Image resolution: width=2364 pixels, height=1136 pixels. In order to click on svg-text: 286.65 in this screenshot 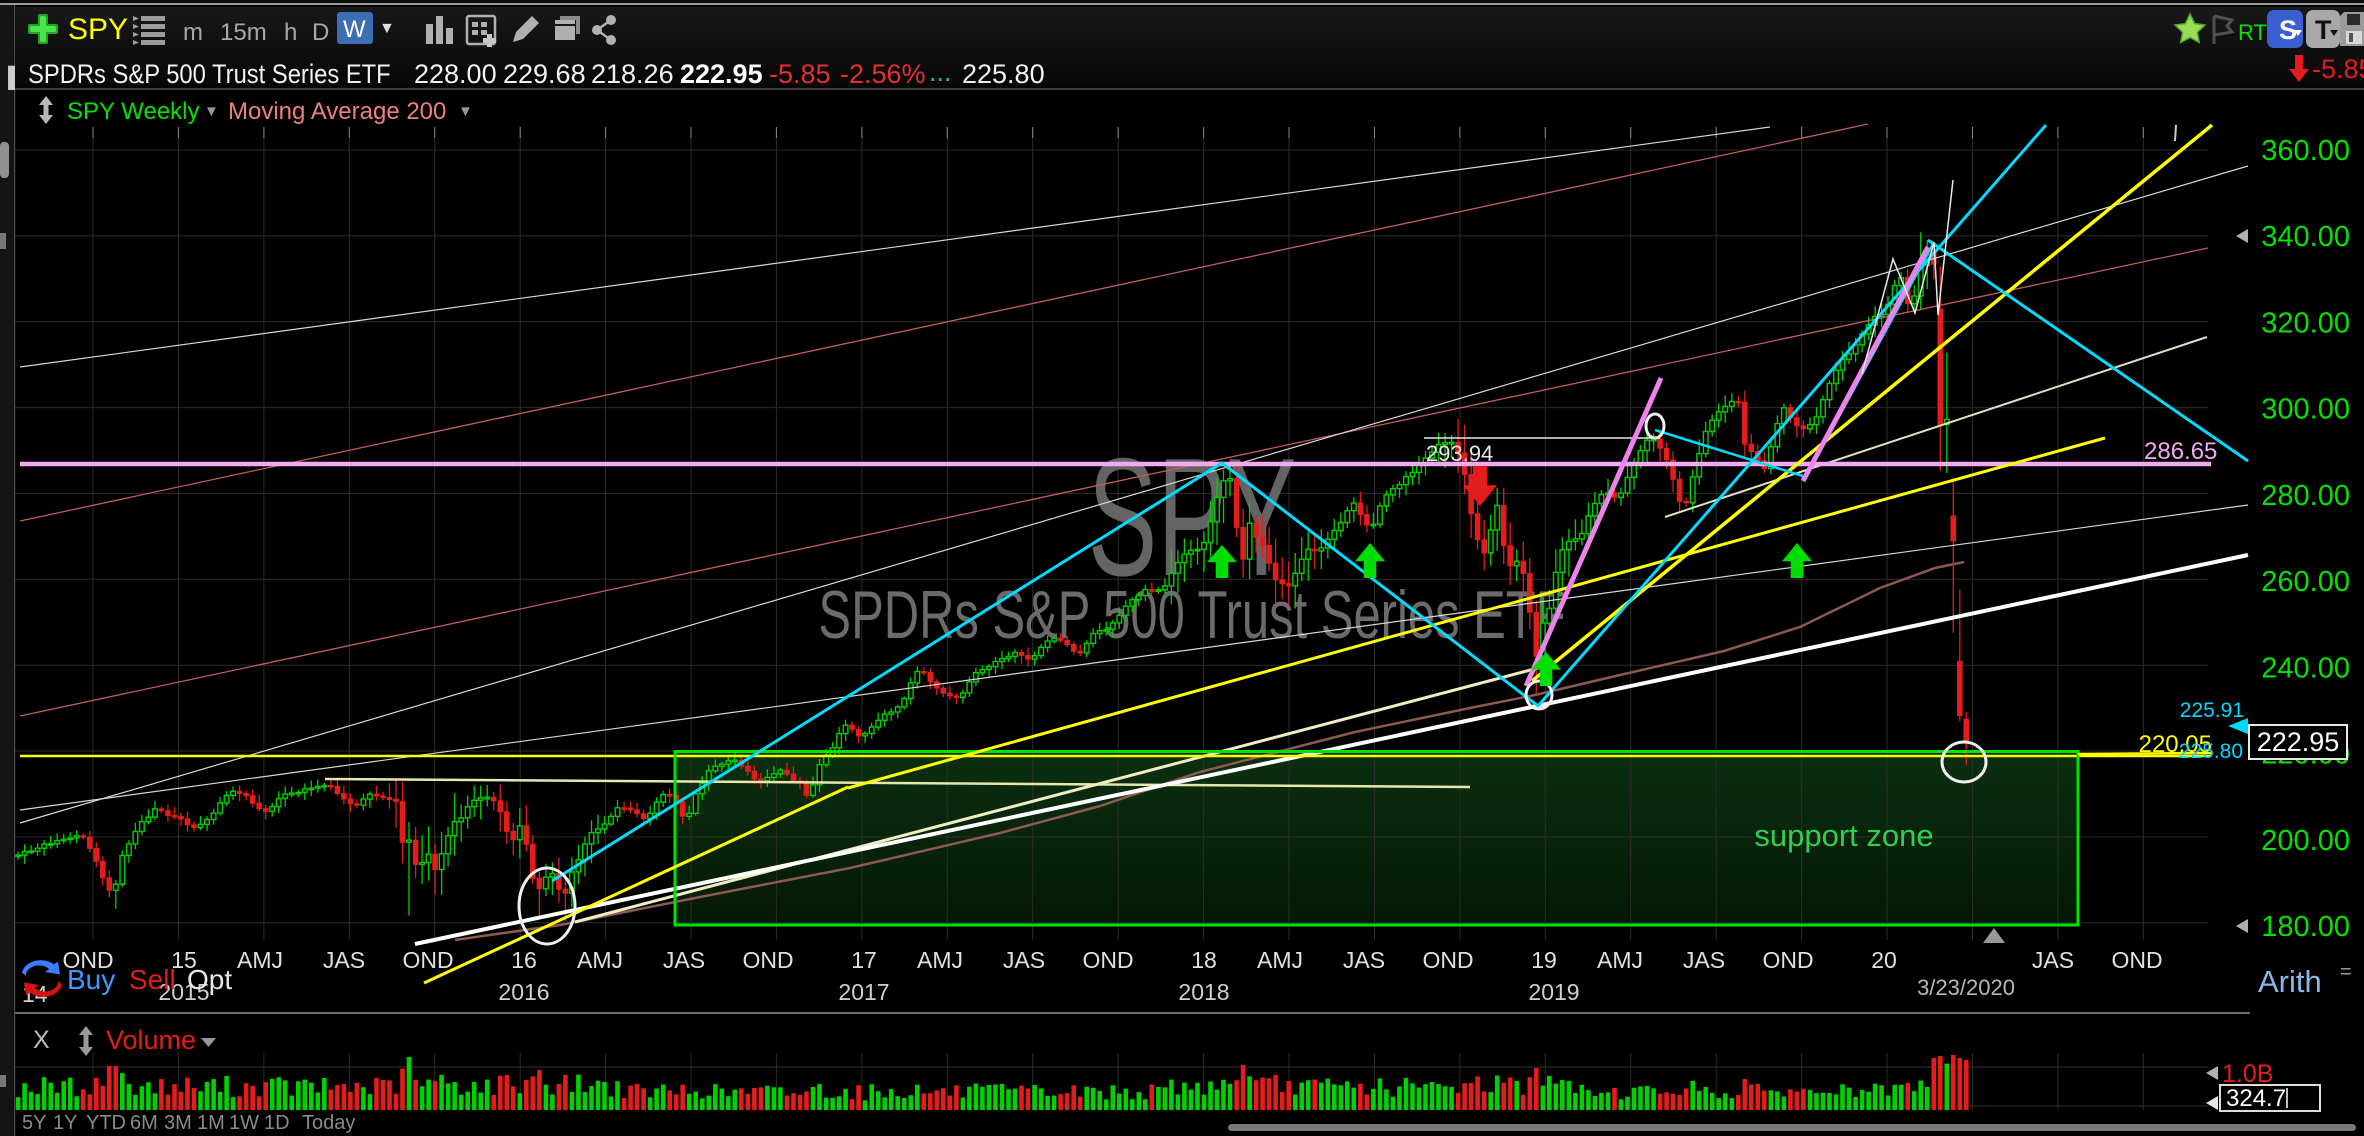, I will do `click(2180, 451)`.